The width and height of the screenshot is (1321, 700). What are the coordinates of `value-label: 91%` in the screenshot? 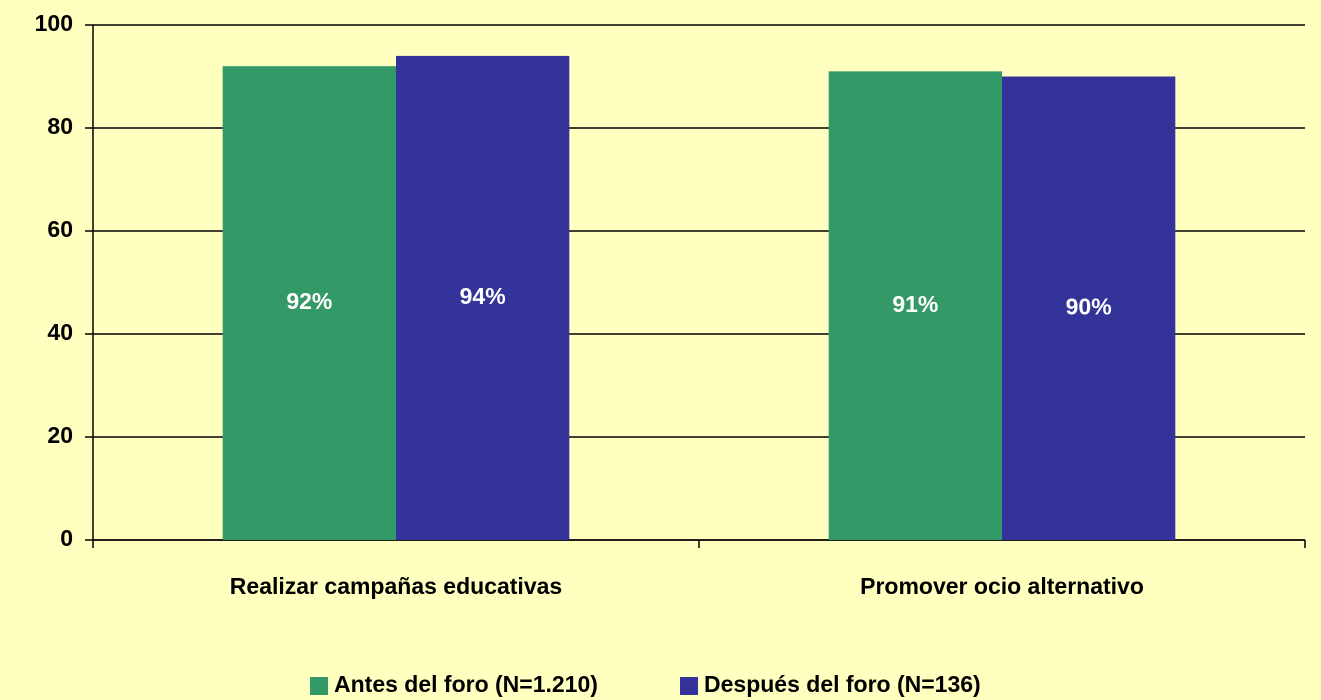 It's located at (915, 304).